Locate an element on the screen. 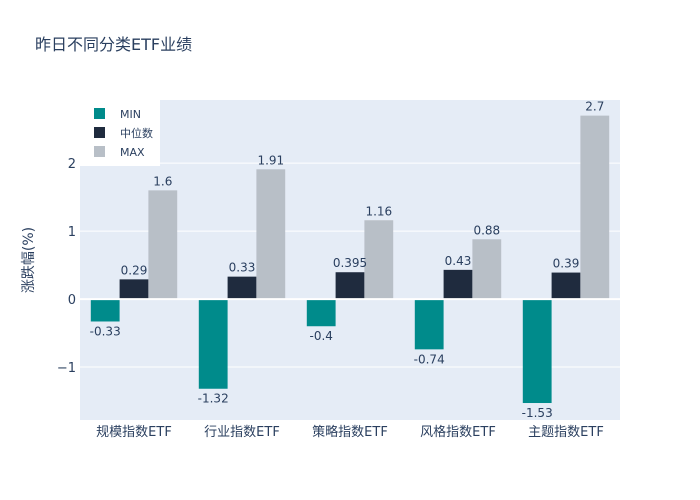 Image resolution: width=700 pixels, height=500 pixels. bar-中位数-1 is located at coordinates (242, 288).